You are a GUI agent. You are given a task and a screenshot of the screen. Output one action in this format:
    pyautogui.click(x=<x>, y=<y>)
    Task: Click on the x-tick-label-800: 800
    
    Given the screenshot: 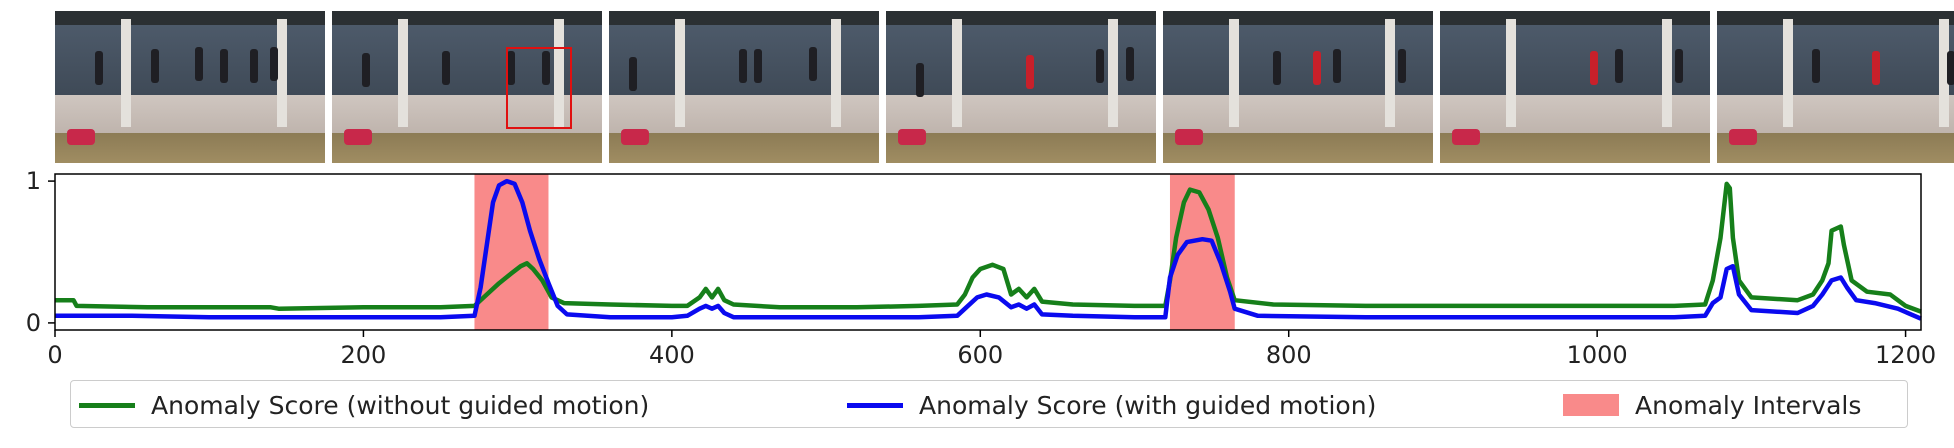 What is the action you would take?
    pyautogui.click(x=1289, y=355)
    